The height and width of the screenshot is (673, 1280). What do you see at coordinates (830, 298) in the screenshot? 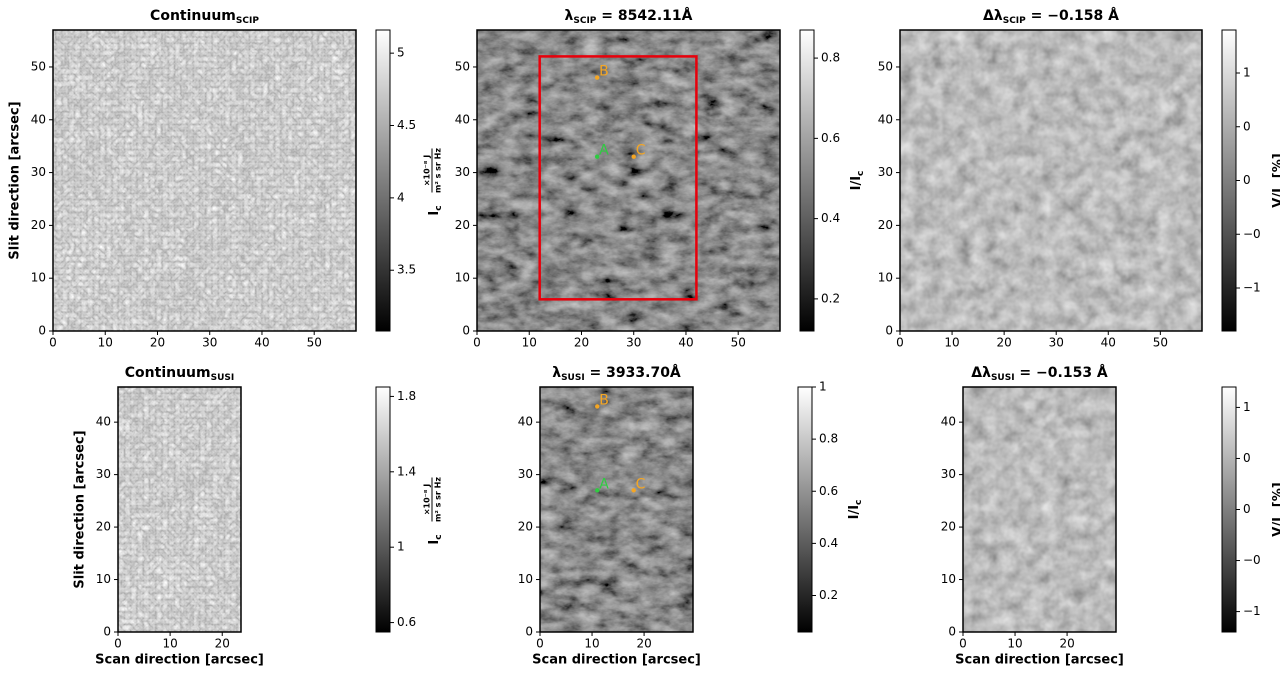
I see `colorbar-tick-label: 0.2` at bounding box center [830, 298].